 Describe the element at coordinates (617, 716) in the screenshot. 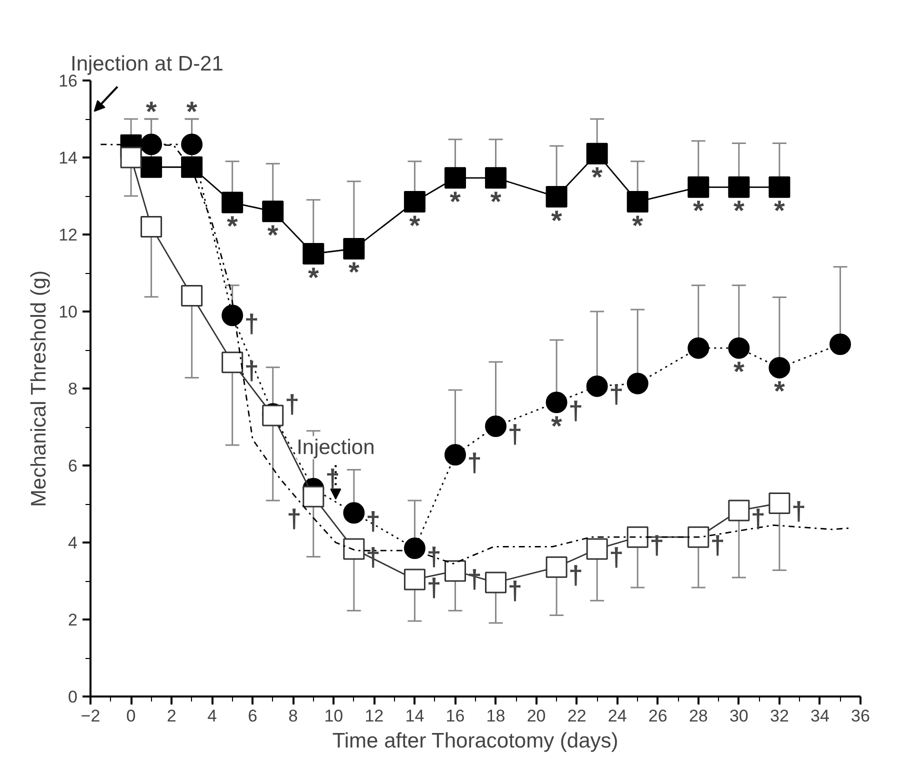

I see `x-tick-label: 24` at that location.